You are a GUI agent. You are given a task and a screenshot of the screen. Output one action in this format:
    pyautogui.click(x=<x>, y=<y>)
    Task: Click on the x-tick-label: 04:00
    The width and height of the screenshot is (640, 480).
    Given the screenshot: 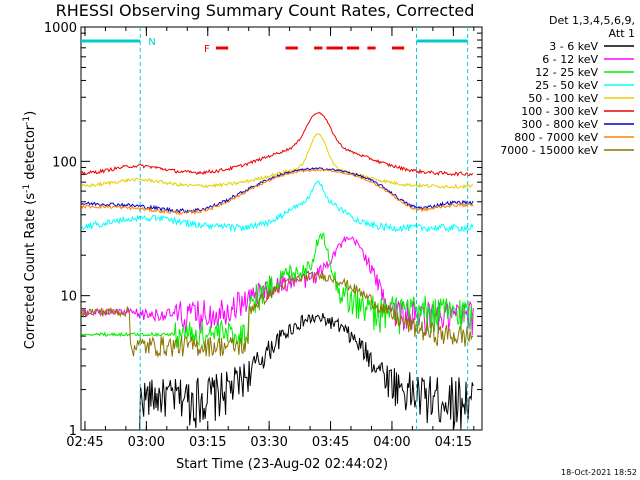 What is the action you would take?
    pyautogui.click(x=391, y=442)
    